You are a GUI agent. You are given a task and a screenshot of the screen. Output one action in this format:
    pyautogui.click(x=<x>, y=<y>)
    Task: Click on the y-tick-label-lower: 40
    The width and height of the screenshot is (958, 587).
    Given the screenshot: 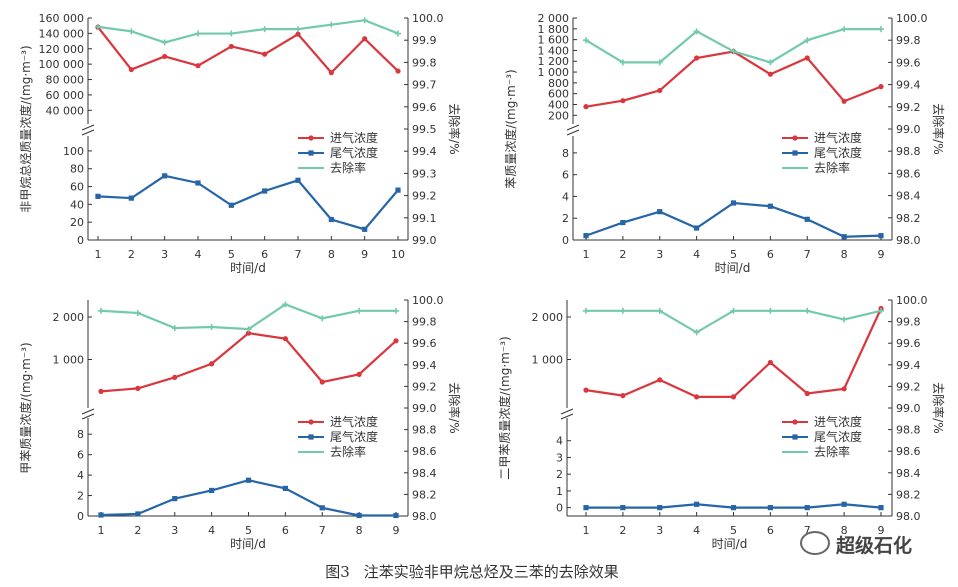 What is the action you would take?
    pyautogui.click(x=77, y=204)
    